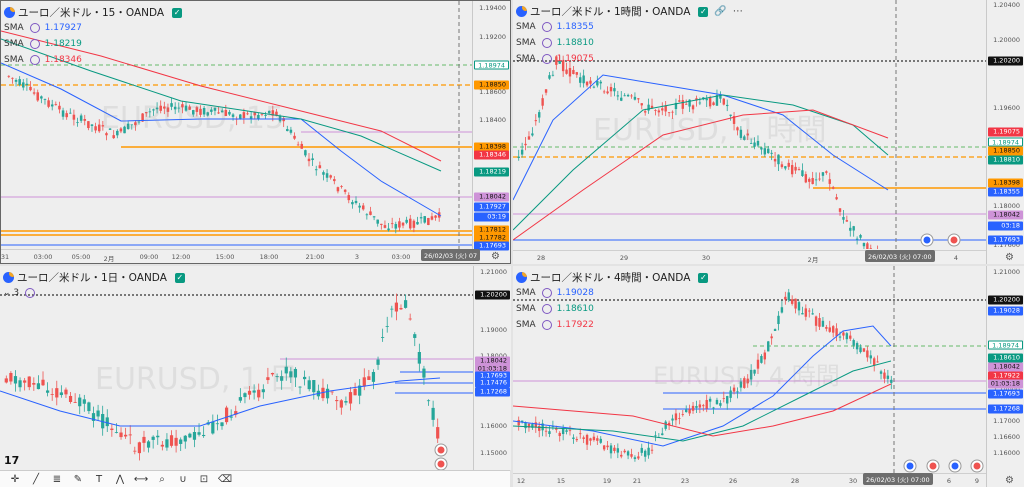 Image resolution: width=1024 pixels, height=487 pixels. Describe the element at coordinates (36, 479) in the screenshot. I see `trendline-icon: ╱` at that location.